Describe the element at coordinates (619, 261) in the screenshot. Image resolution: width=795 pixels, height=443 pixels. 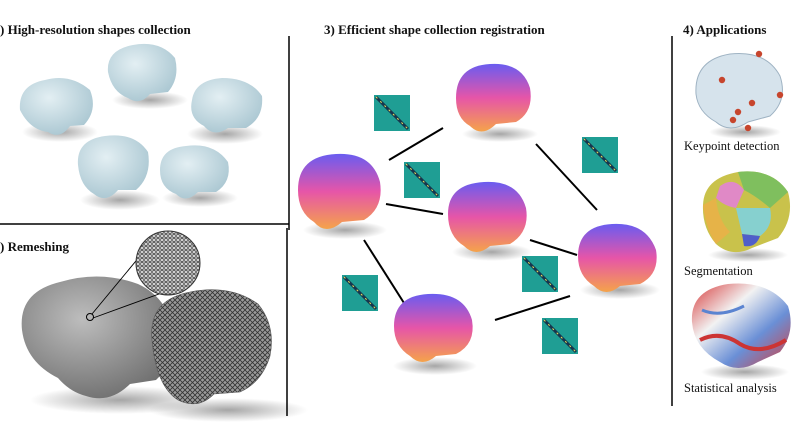
I see `gradient-brain-right` at that location.